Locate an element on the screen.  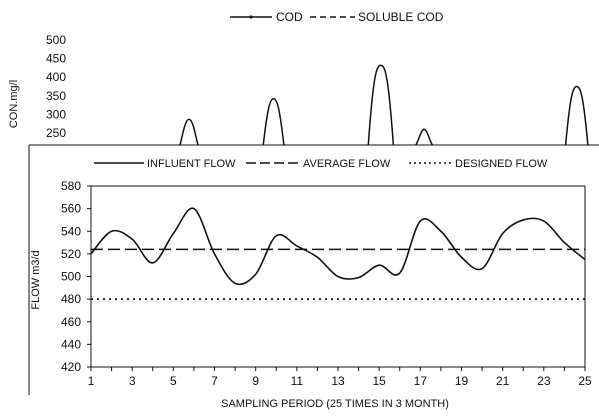
cod-y-tick-label: 400 is located at coordinates (56, 77).